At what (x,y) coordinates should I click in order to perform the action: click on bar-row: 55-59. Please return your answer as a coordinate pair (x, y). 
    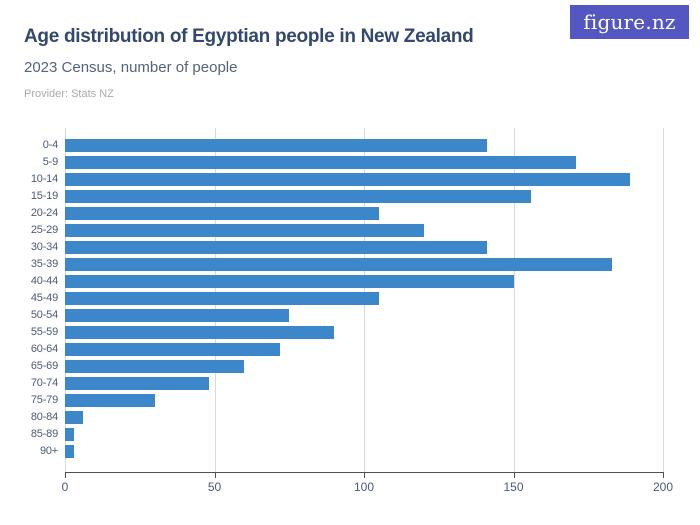
    Looking at the image, I should click on (347, 332).